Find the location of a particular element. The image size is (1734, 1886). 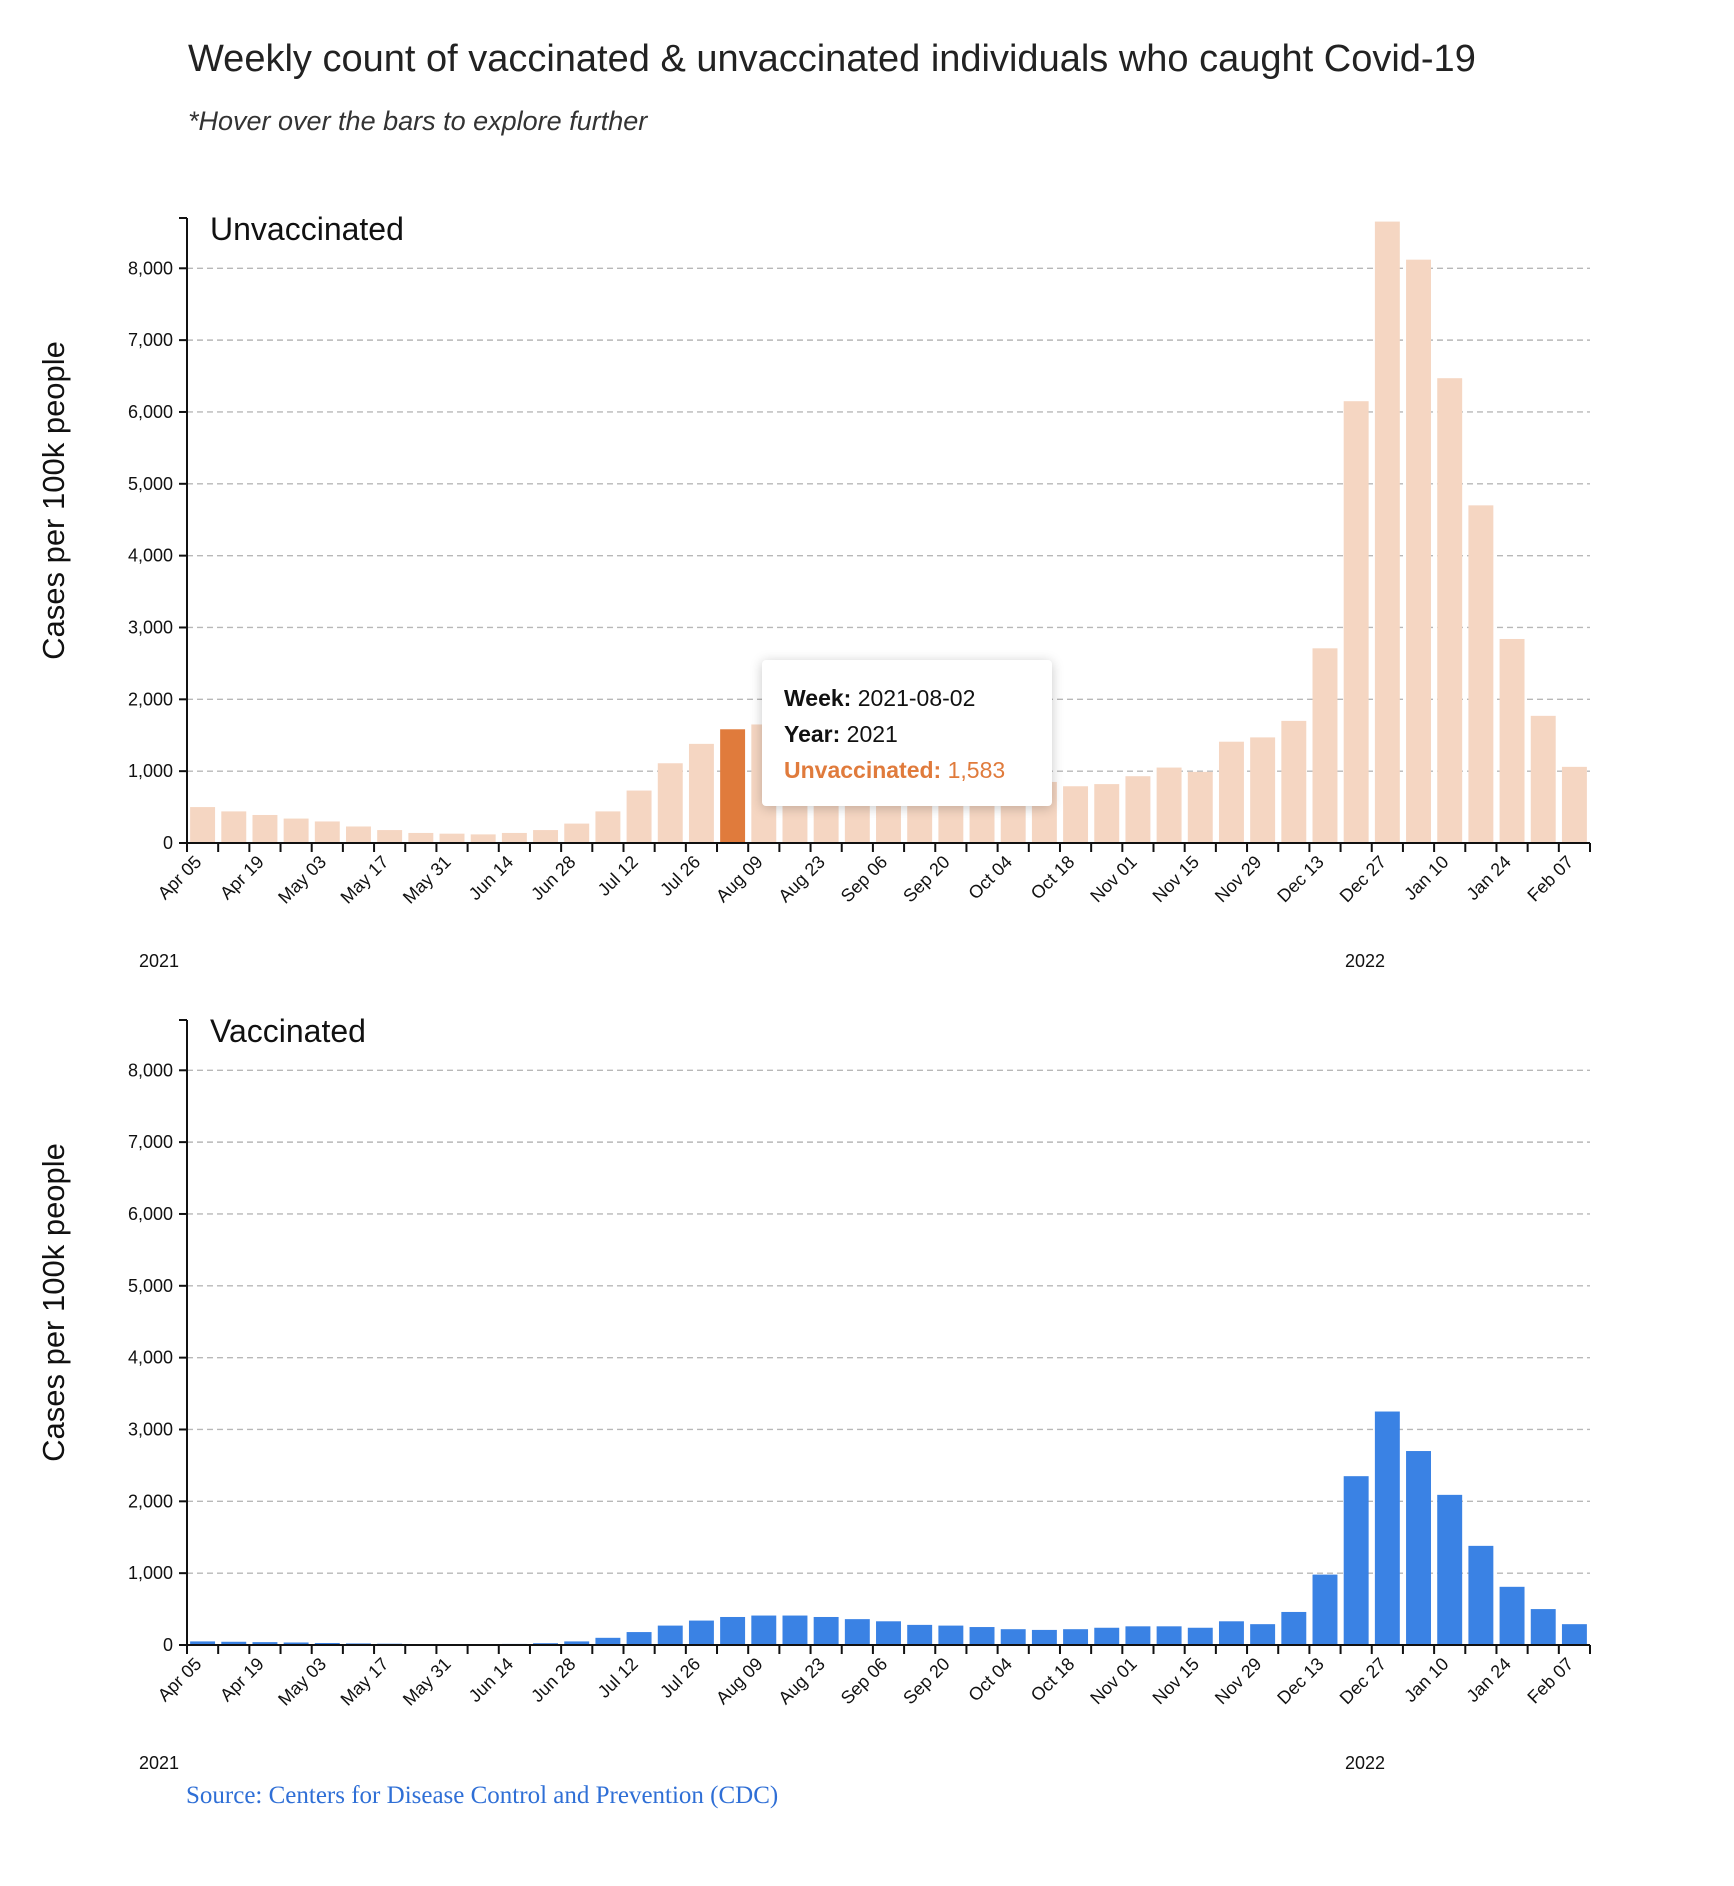

vax-xtick-label: May 31 is located at coordinates (427, 1682).